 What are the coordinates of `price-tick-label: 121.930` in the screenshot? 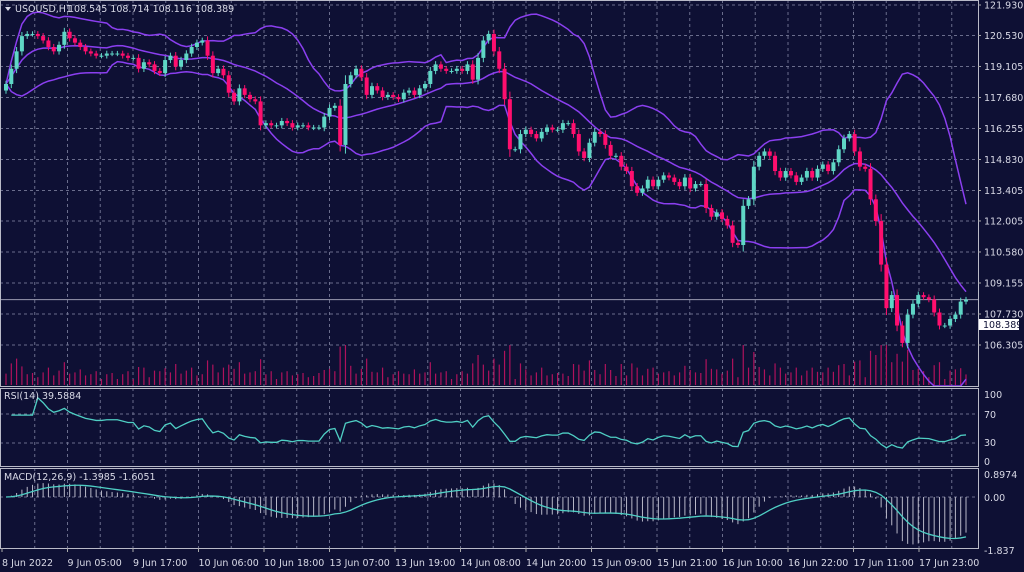 It's located at (1003, 6).